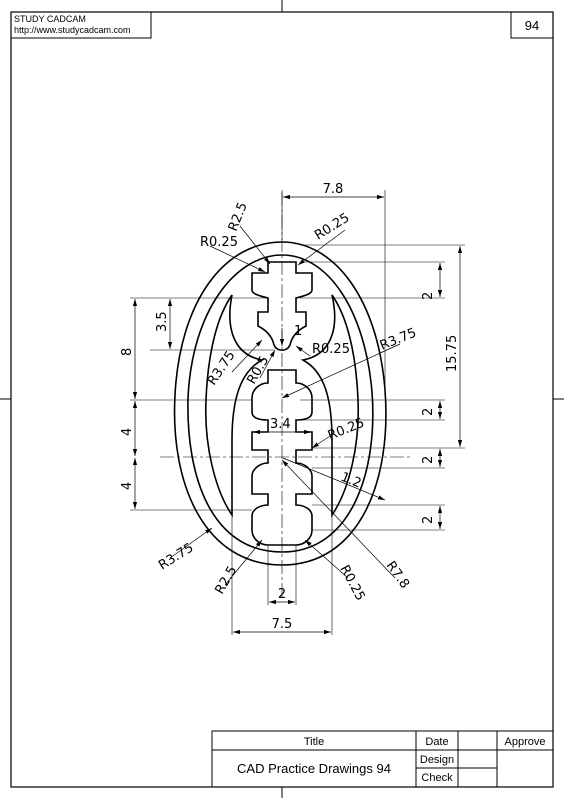 This screenshot has height=798, width=564. I want to click on design-label: Design, so click(437, 760).